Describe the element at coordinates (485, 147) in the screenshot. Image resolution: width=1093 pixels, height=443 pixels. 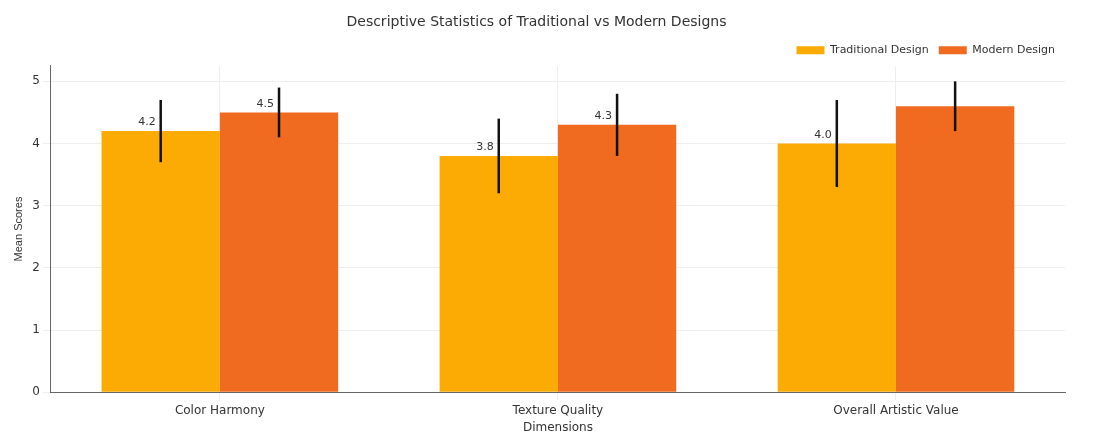
I see `data-label: 3.8` at that location.